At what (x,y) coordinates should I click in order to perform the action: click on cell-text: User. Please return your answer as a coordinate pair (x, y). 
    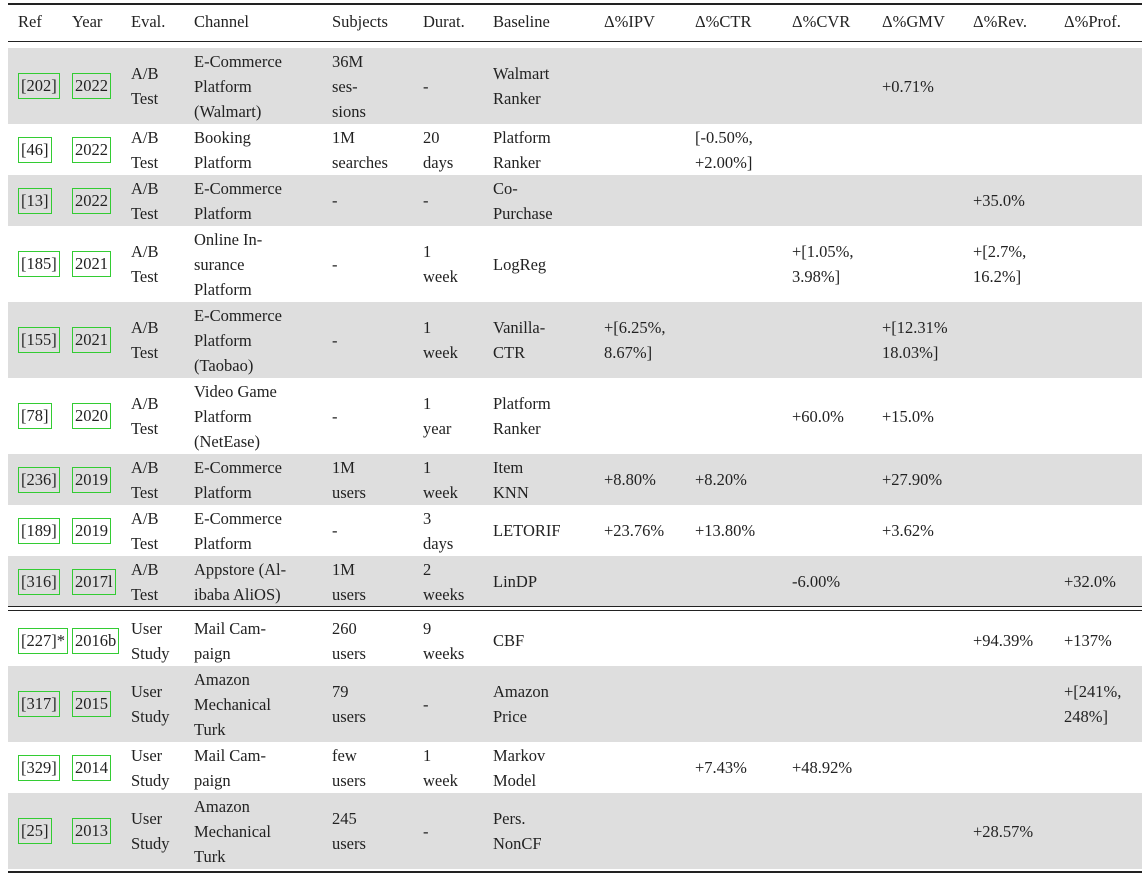
    Looking at the image, I should click on (147, 755).